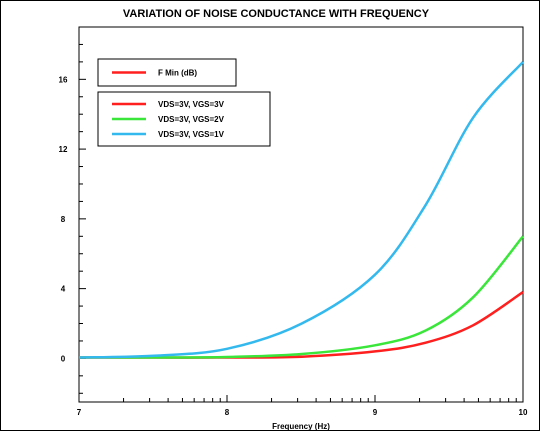 This screenshot has height=432, width=540. I want to click on x-tick-label: 10, so click(523, 412).